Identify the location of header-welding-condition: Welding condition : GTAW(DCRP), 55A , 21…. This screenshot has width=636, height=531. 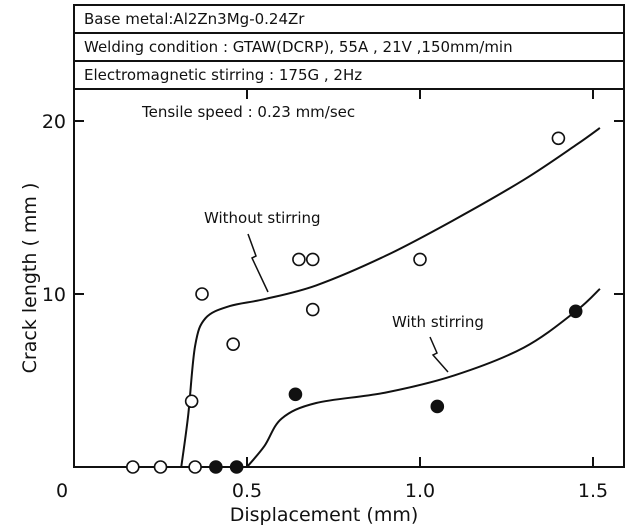
(298, 47).